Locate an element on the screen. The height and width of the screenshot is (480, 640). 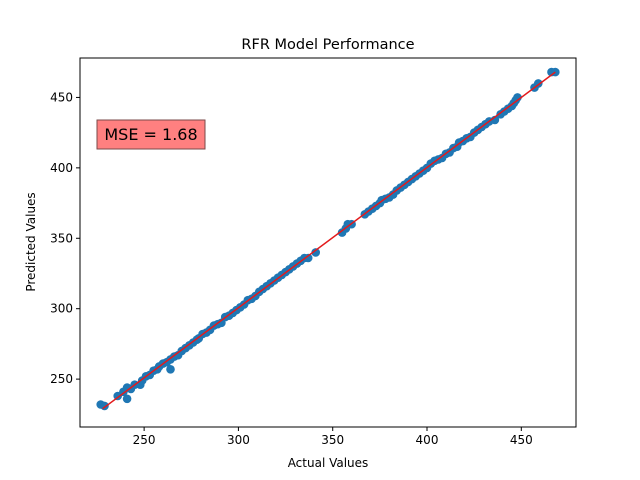
y-tick-label: 300 is located at coordinates (61, 309).